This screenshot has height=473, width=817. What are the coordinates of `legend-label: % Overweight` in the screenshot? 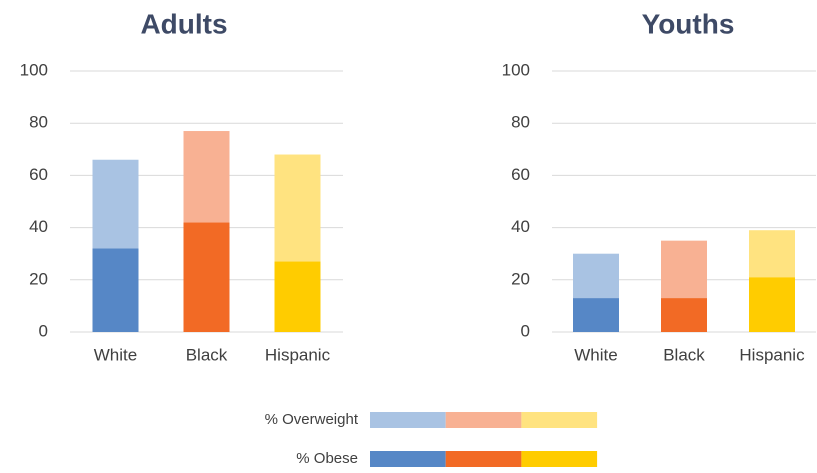 It's located at (312, 419).